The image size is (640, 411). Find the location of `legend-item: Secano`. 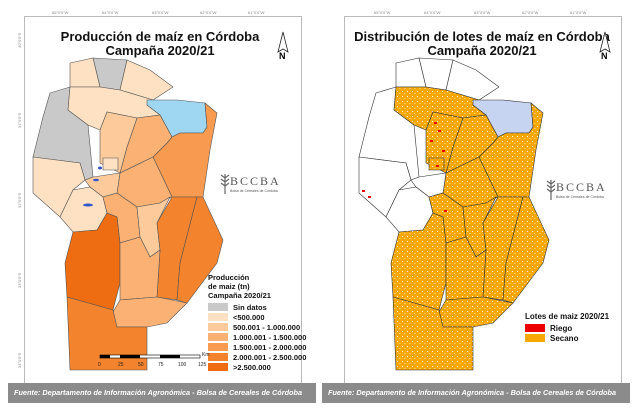

legend-item: Secano is located at coordinates (567, 338).